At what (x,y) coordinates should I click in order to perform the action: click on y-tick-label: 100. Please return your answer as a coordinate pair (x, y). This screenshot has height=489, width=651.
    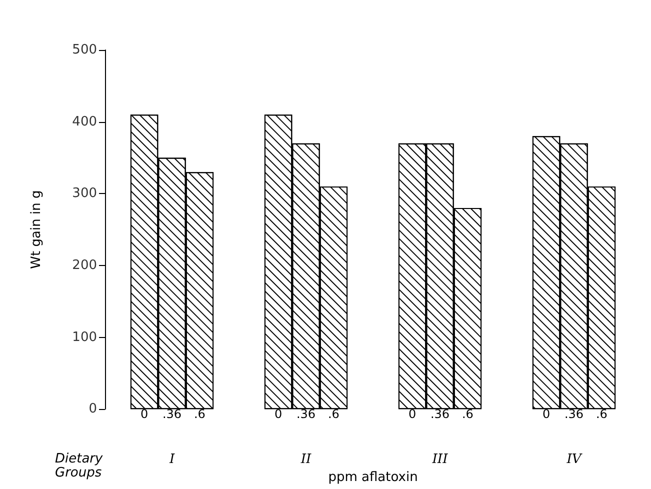
    Looking at the image, I should click on (84, 337).